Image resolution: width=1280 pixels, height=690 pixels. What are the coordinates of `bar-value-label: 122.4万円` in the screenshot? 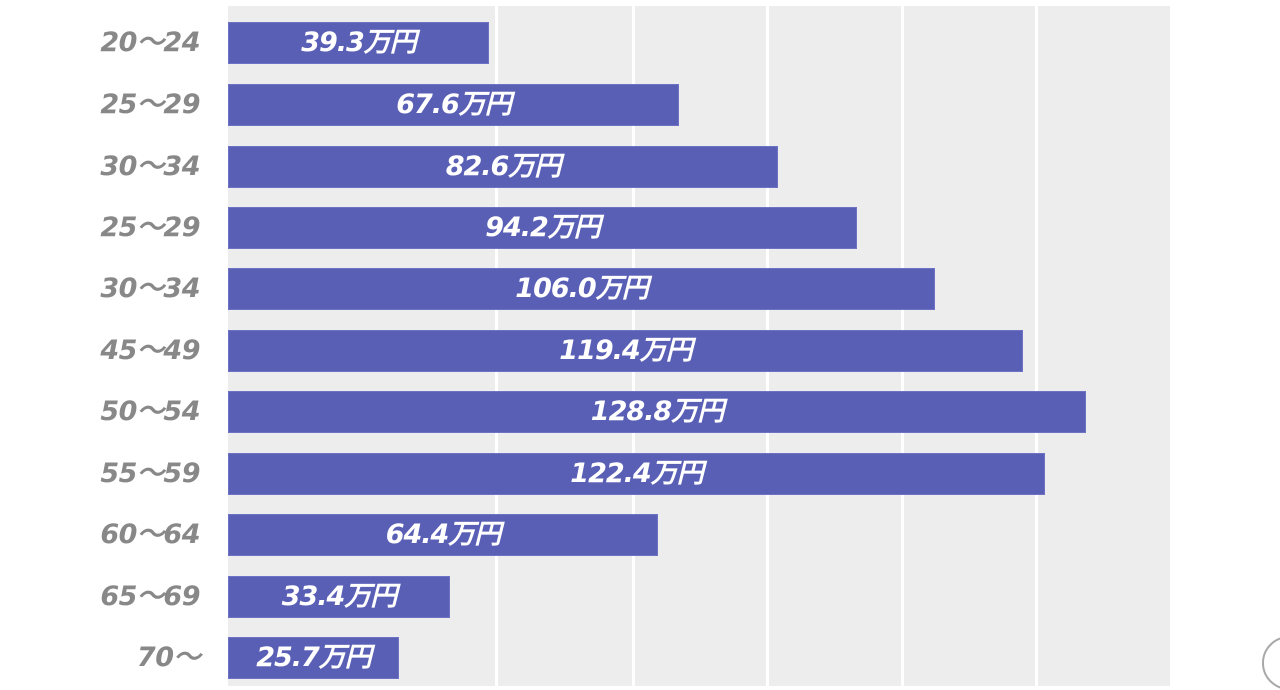 It's located at (636, 473).